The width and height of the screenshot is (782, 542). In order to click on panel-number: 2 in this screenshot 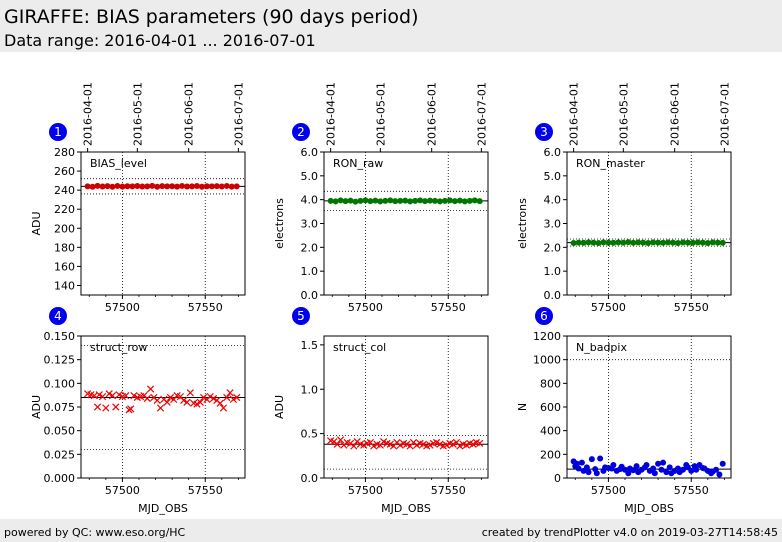, I will do `click(301, 132)`.